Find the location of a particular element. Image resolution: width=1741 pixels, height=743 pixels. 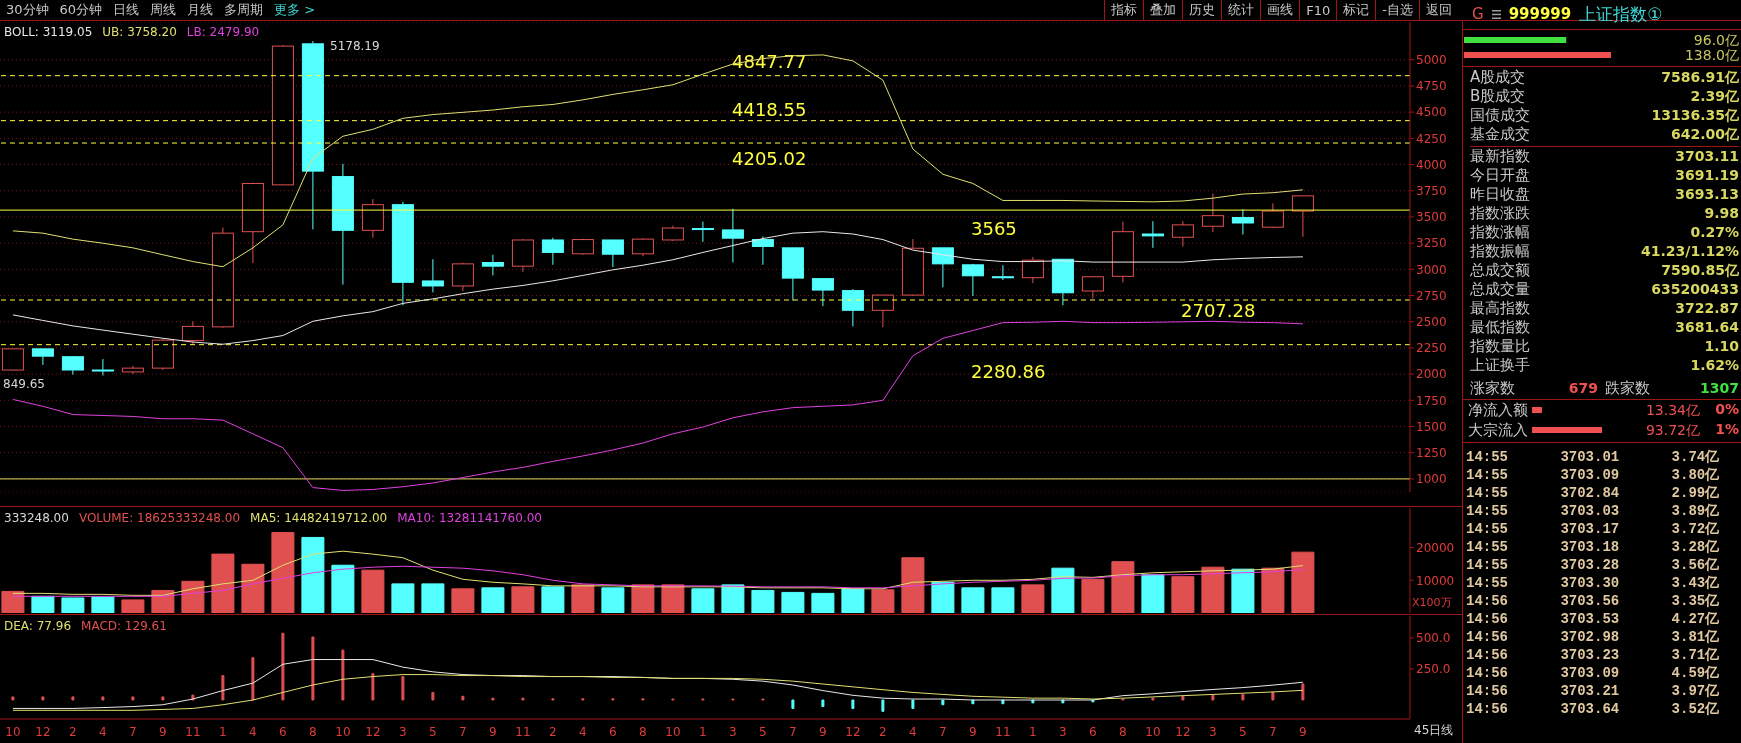

text: 30分钟 is located at coordinates (27, 10).